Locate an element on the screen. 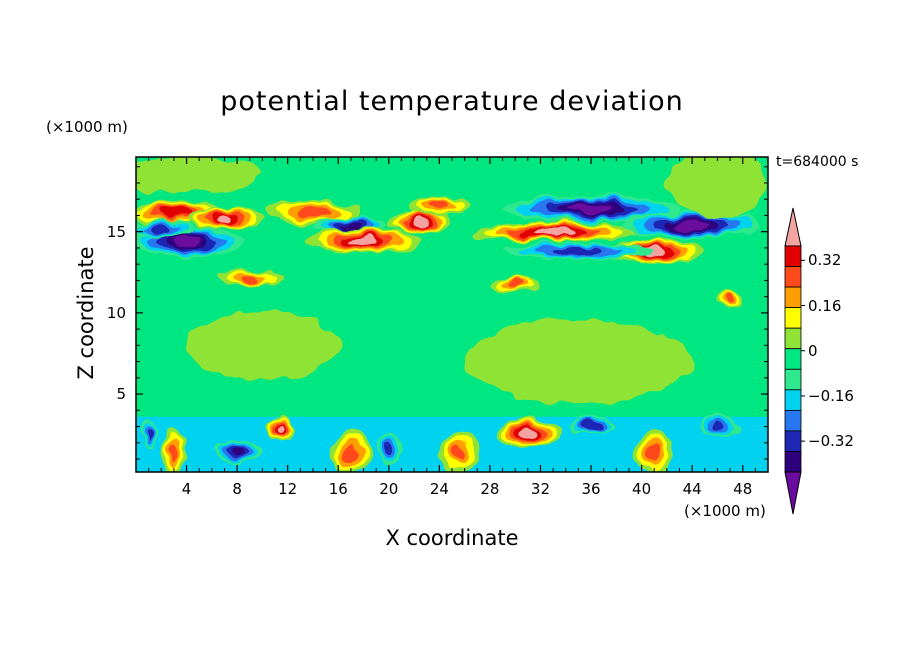  colorbar is located at coordinates (794, 361).